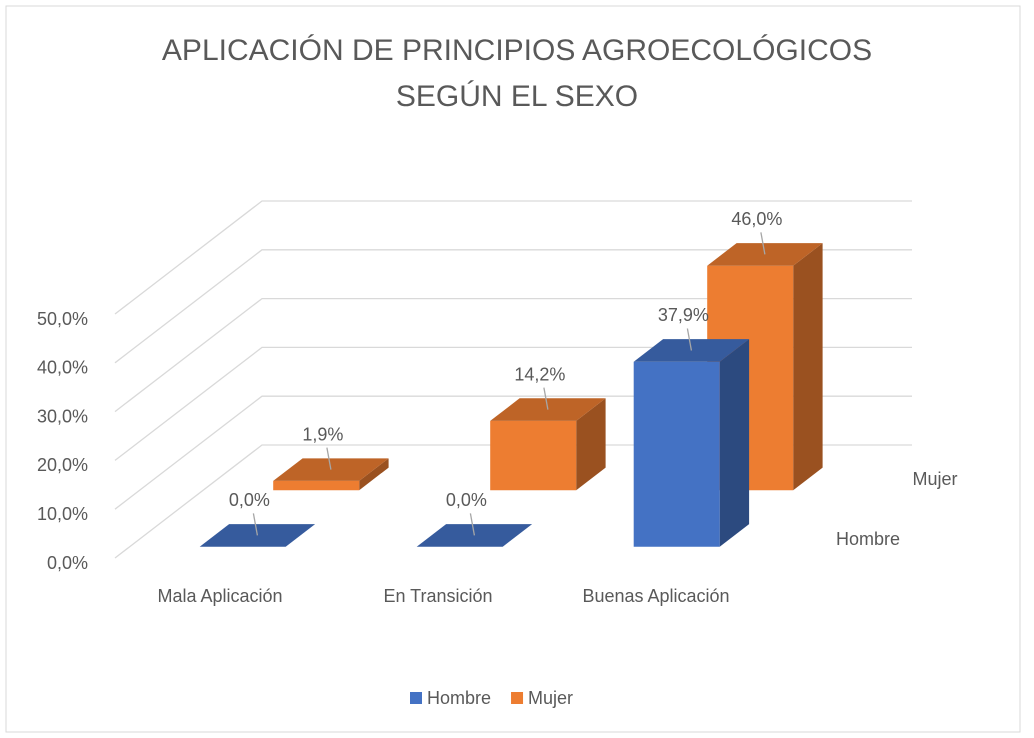 Image resolution: width=1034 pixels, height=738 pixels. I want to click on y-tick-label: 20,0%, so click(62, 465).